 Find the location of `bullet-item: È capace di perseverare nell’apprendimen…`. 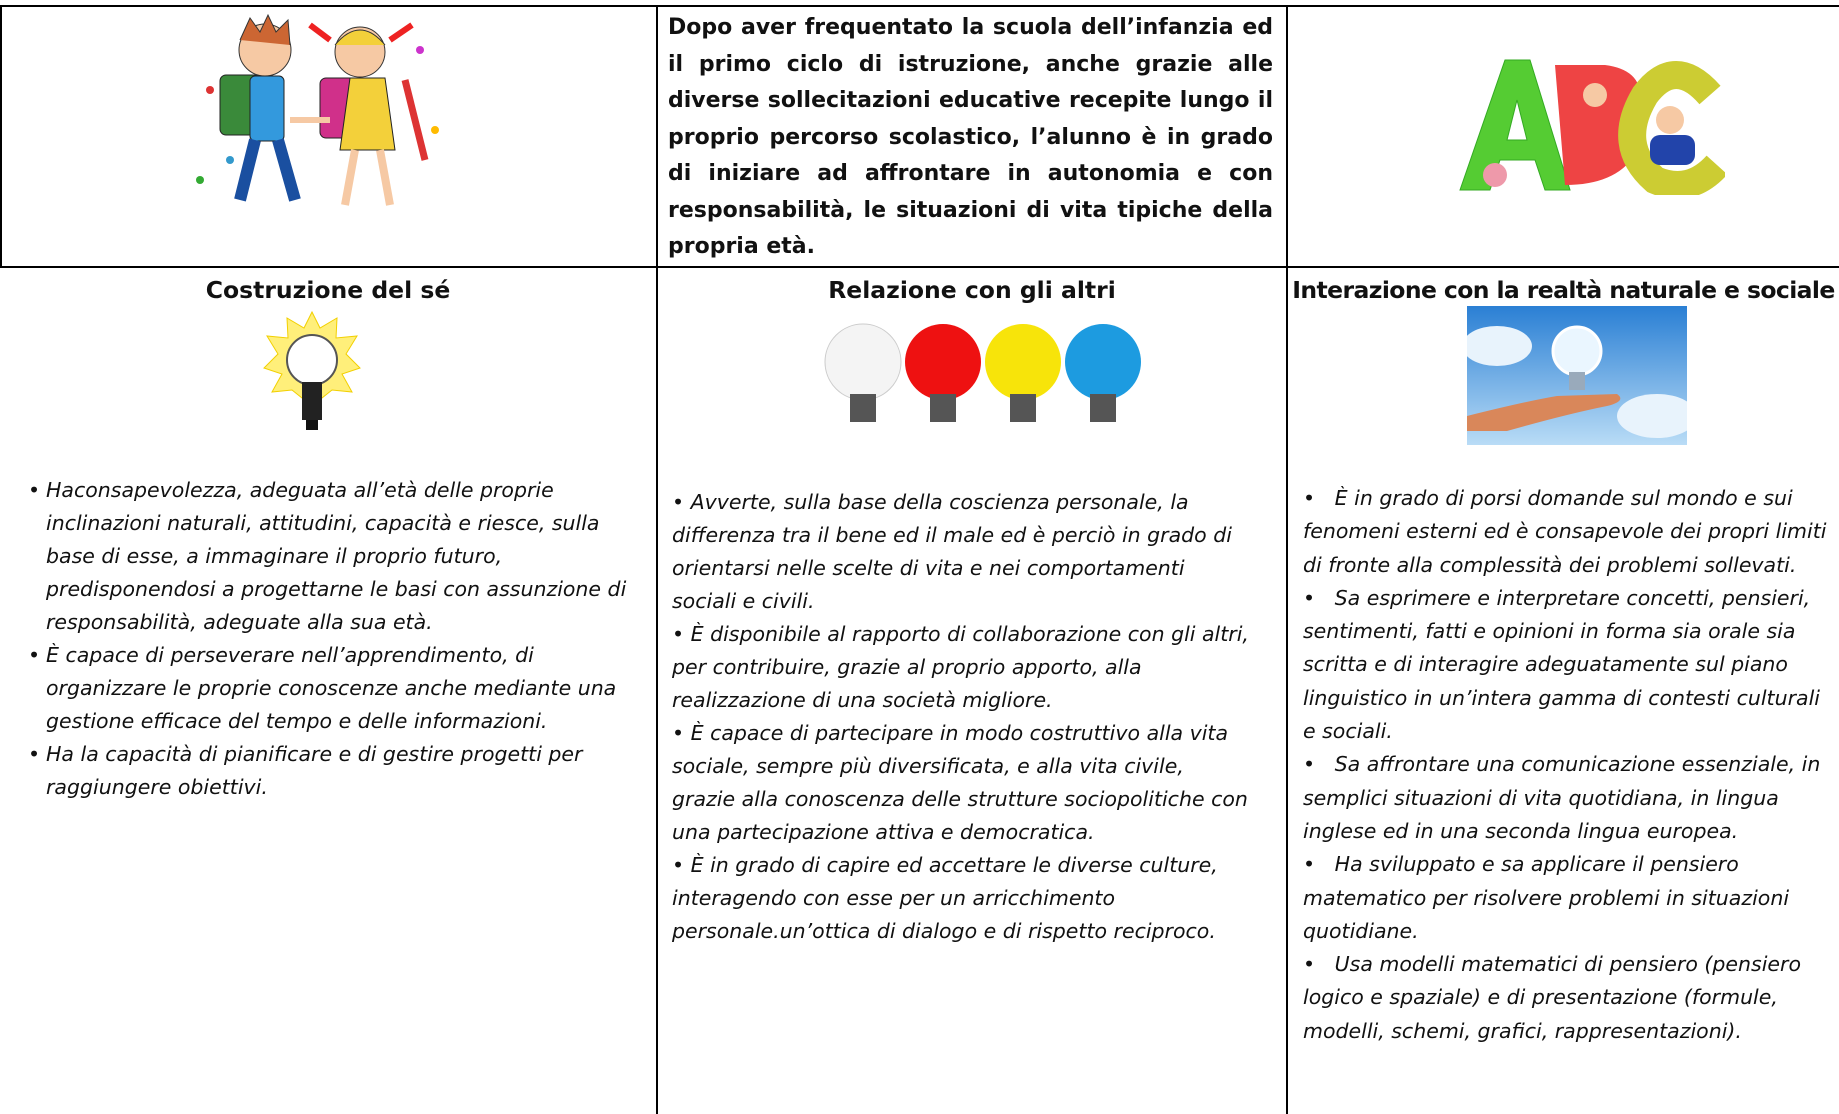

bullet-item: È capace di perseverare nell’apprendimen… is located at coordinates (331, 688).